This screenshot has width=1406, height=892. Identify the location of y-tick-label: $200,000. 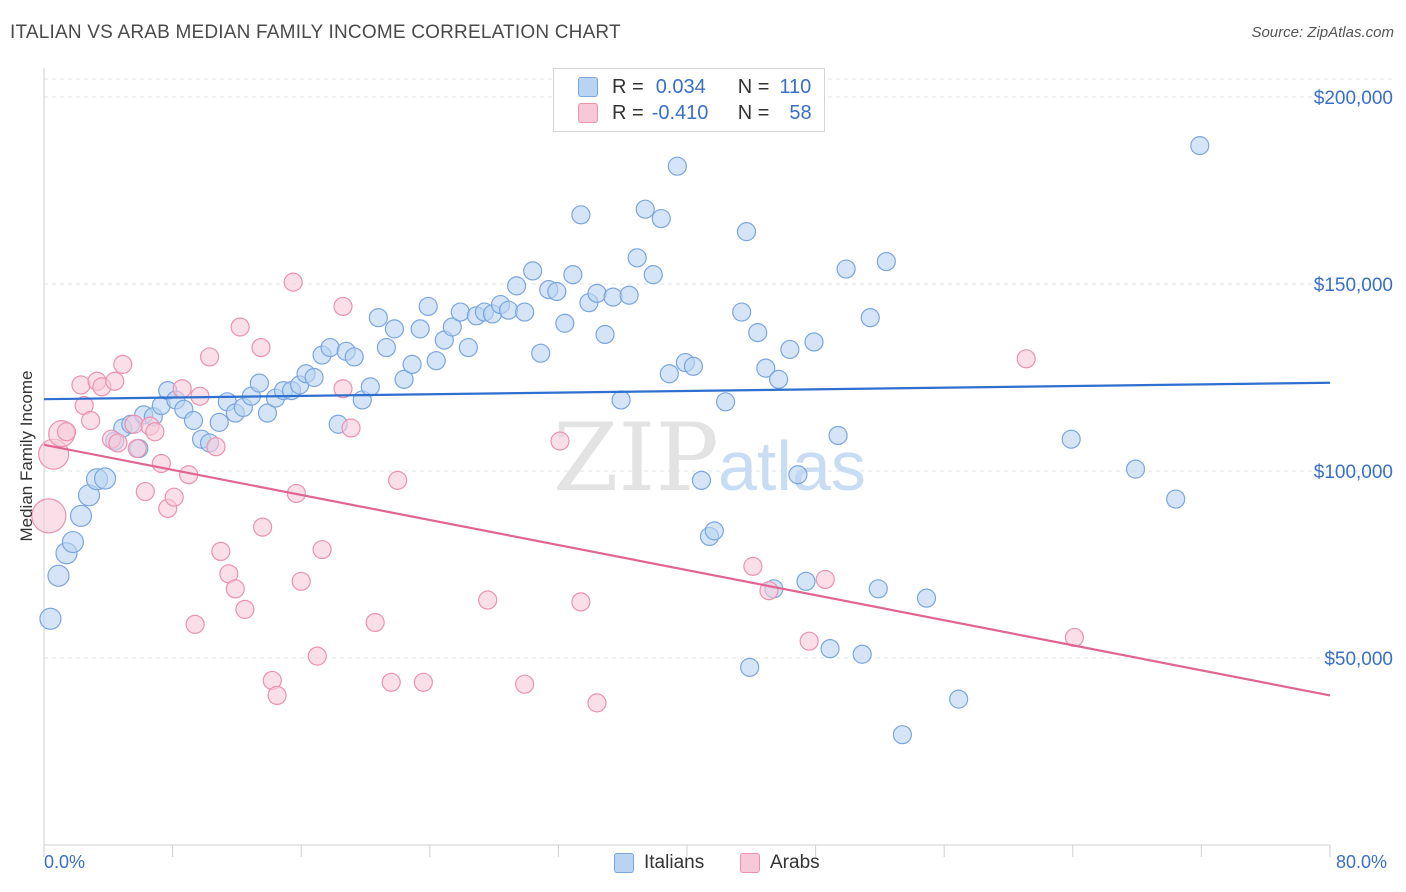
(1353, 98).